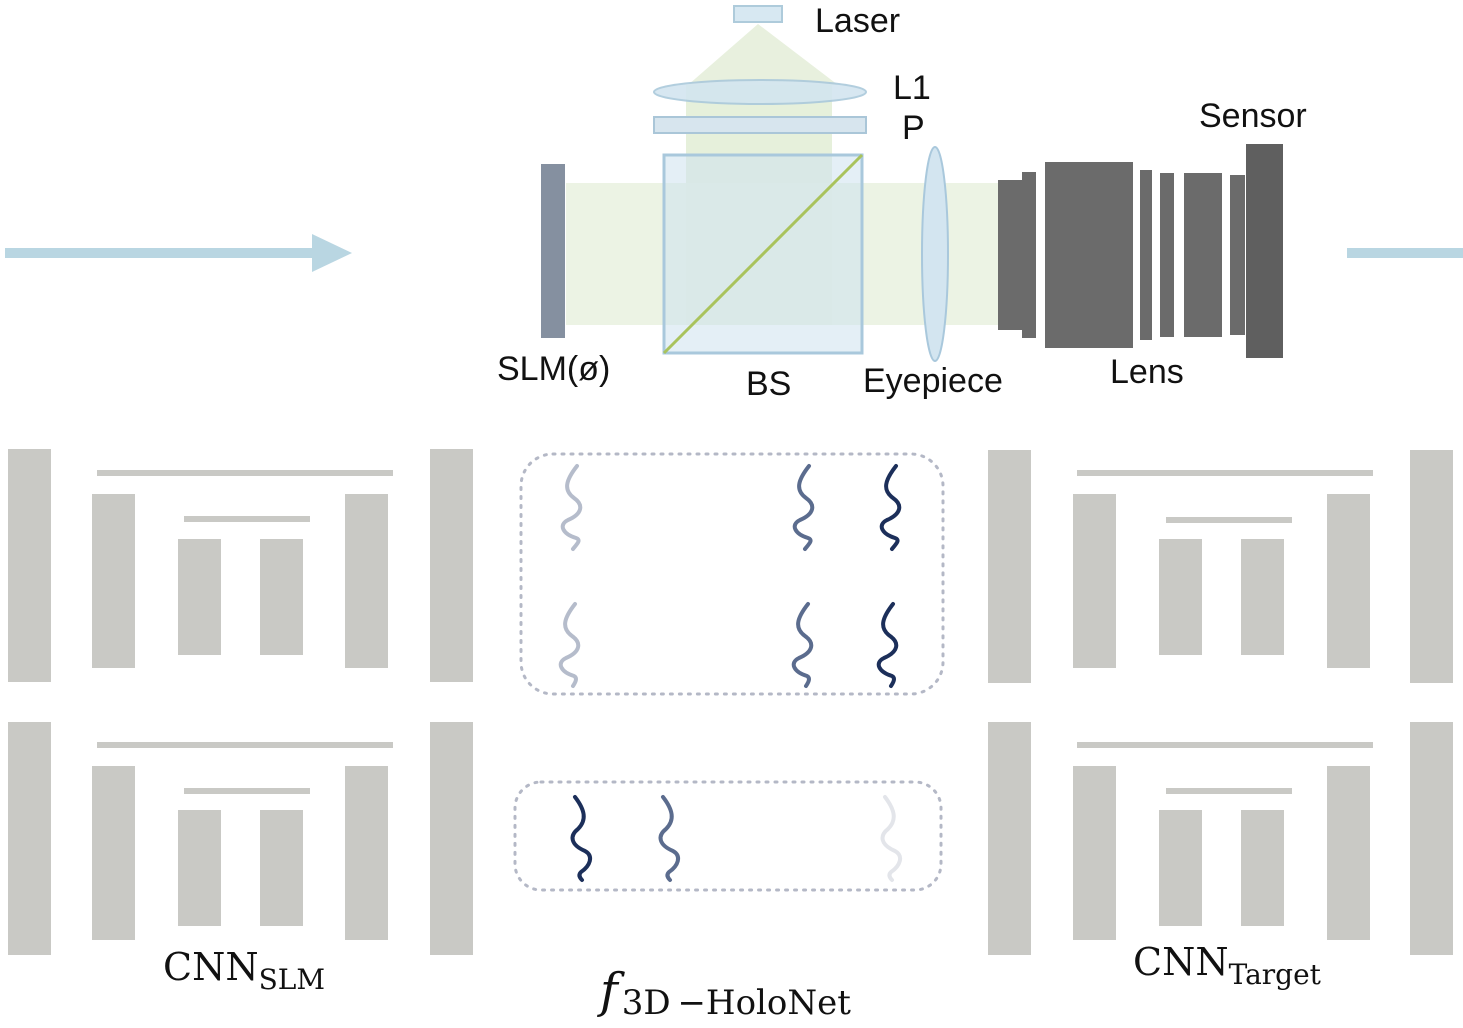 This screenshot has width=1463, height=1028. Describe the element at coordinates (737, 1003) in the screenshot. I see `model-sub: 3D −HoloNet` at that location.